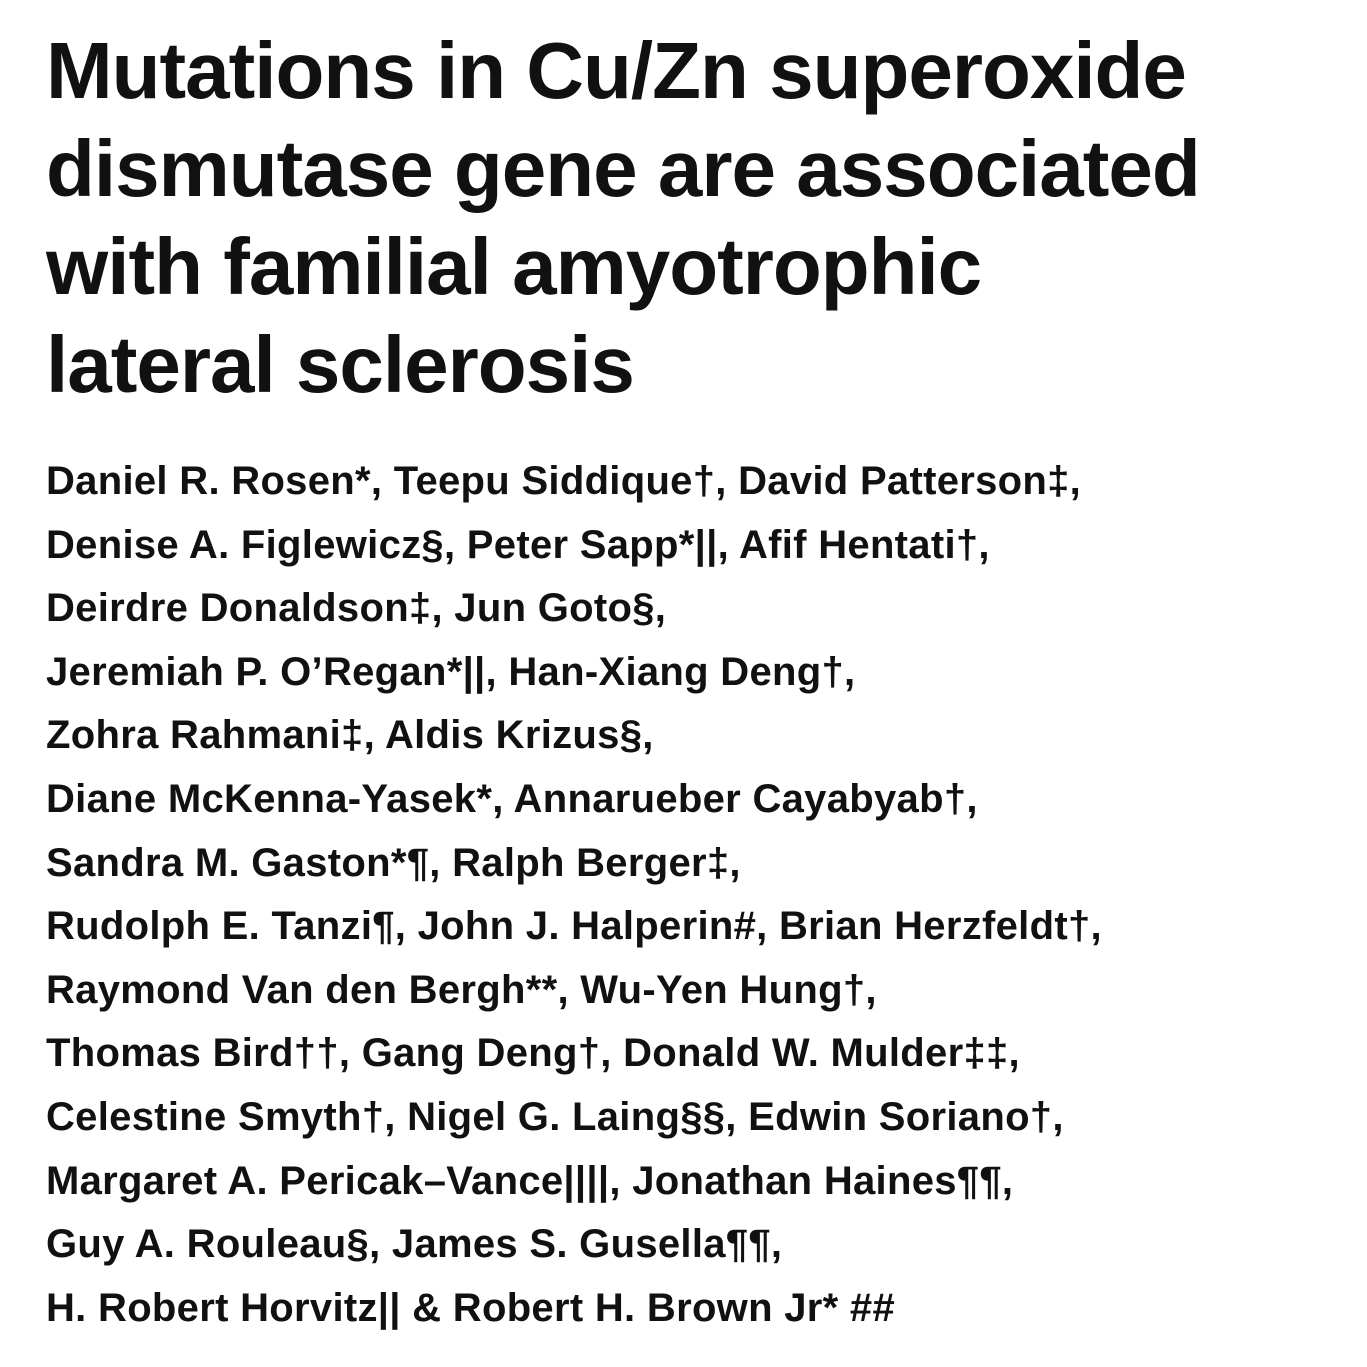 This screenshot has width=1367, height=1367. I want to click on author-line: Raymond Van den Bergh**, Wu-Yen Hung†,, so click(461, 989).